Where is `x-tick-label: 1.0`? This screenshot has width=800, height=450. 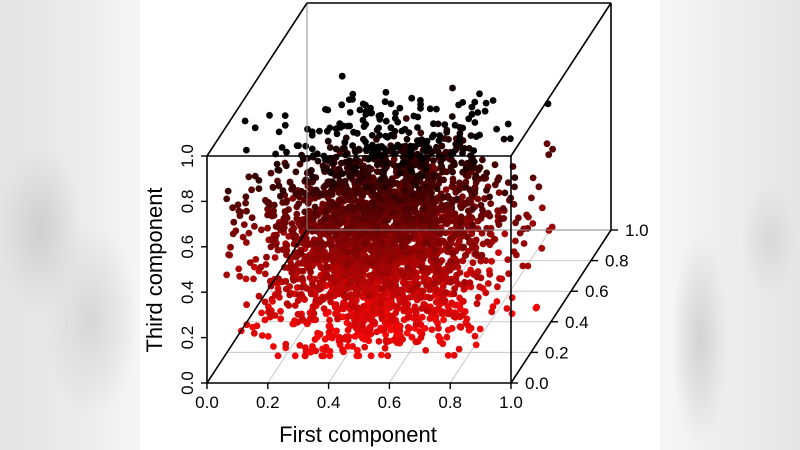
x-tick-label: 1.0 is located at coordinates (511, 402).